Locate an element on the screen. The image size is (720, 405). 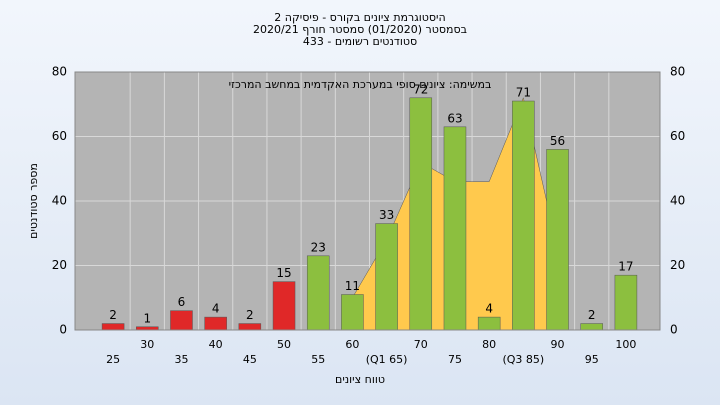
y-tick-label: 20 is located at coordinates (59, 265).